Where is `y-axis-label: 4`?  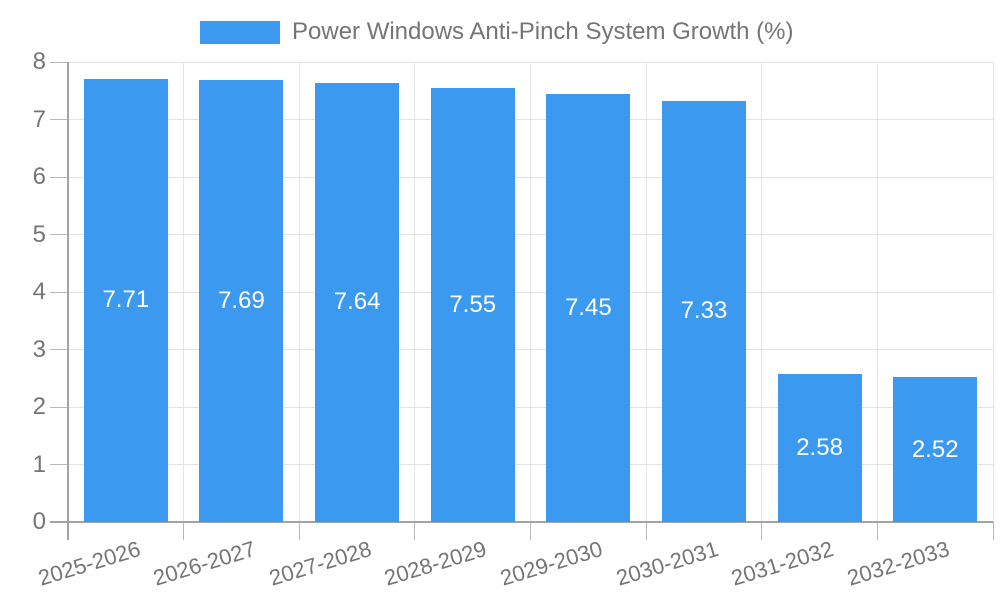
y-axis-label: 4 is located at coordinates (39, 291).